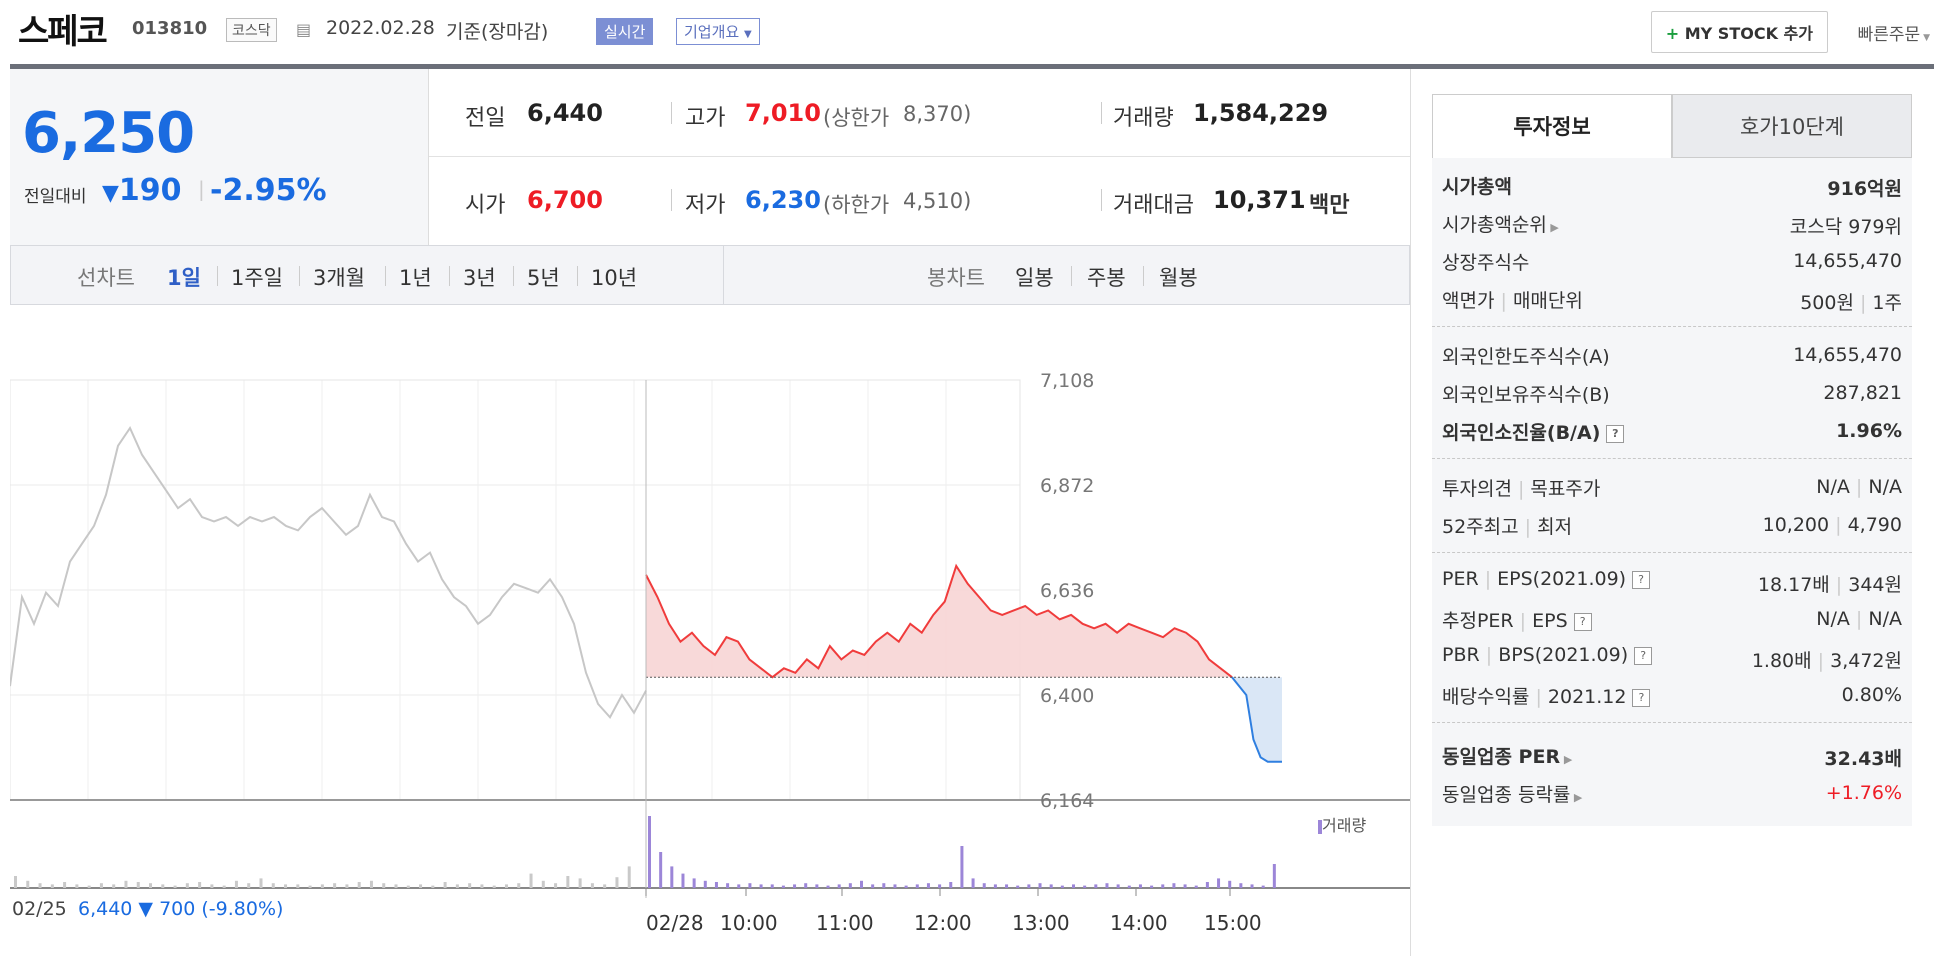  I want to click on y-tick-label: 6,400, so click(1067, 696).